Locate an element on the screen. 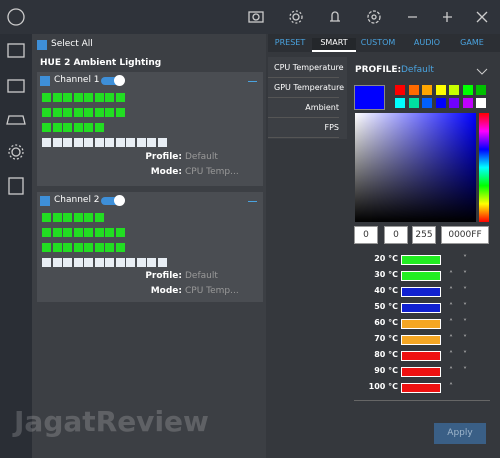 The width and height of the screenshot is (500, 458). temp-label: 50 °C is located at coordinates (386, 306).